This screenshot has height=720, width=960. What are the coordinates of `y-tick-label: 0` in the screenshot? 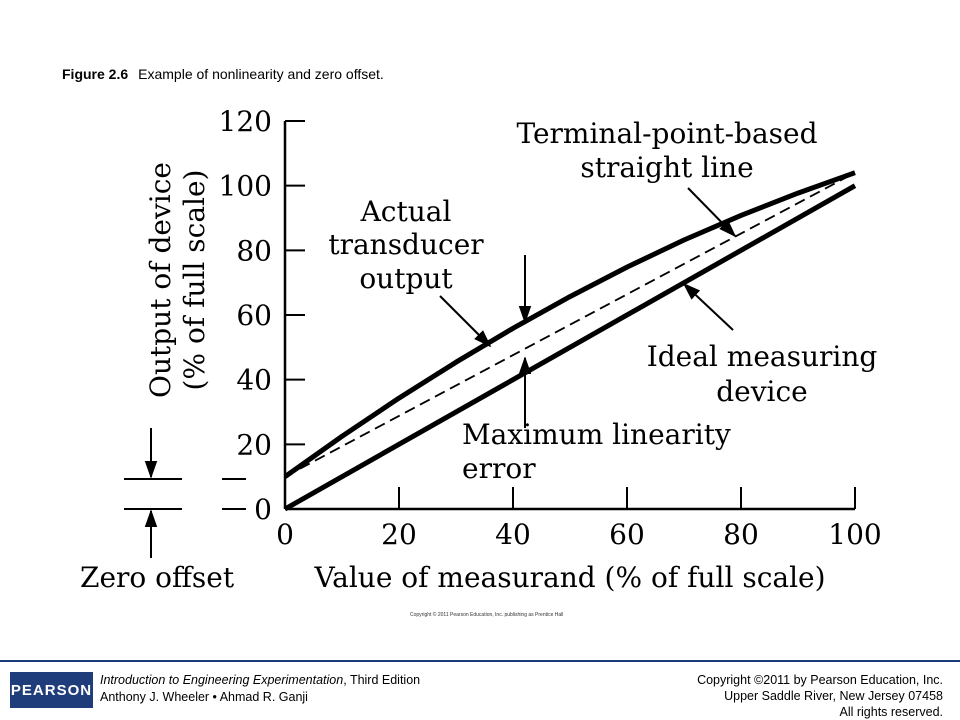 It's located at (263, 509).